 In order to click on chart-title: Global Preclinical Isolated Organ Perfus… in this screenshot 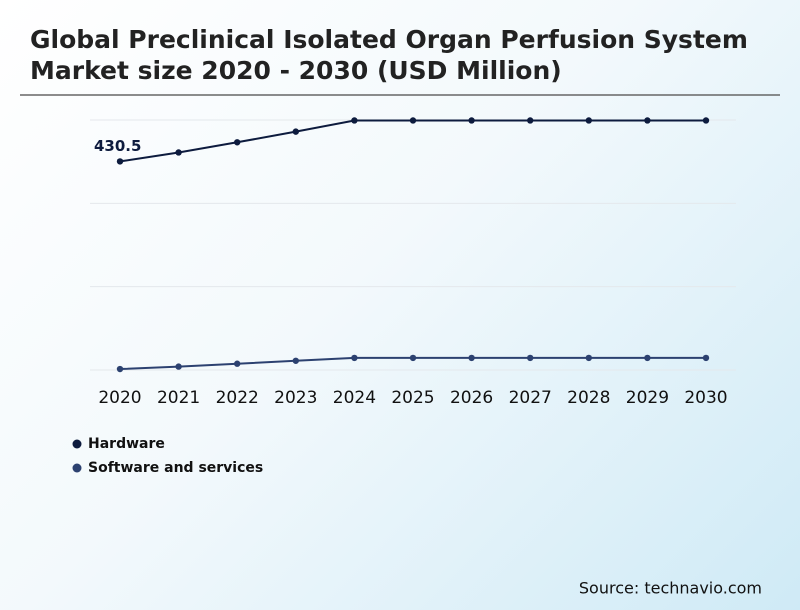, I will do `click(389, 55)`.